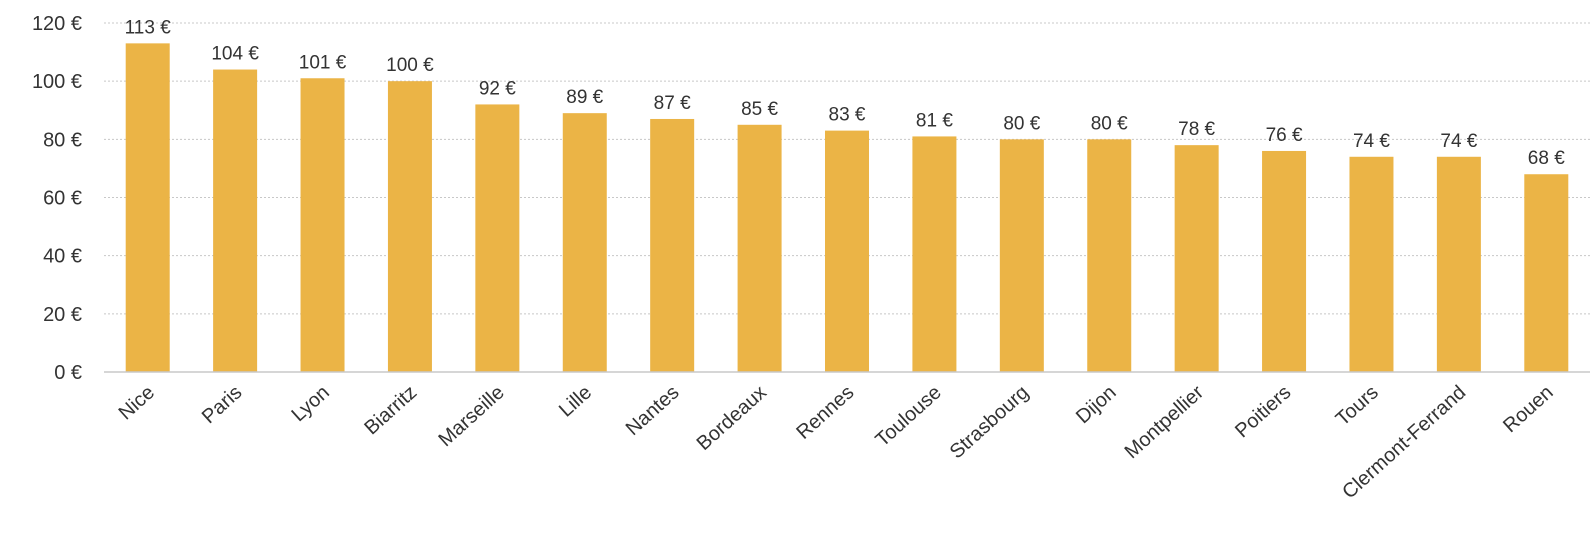 Image resolution: width=1592 pixels, height=553 pixels. I want to click on x-tick-label: Lyon, so click(310, 403).